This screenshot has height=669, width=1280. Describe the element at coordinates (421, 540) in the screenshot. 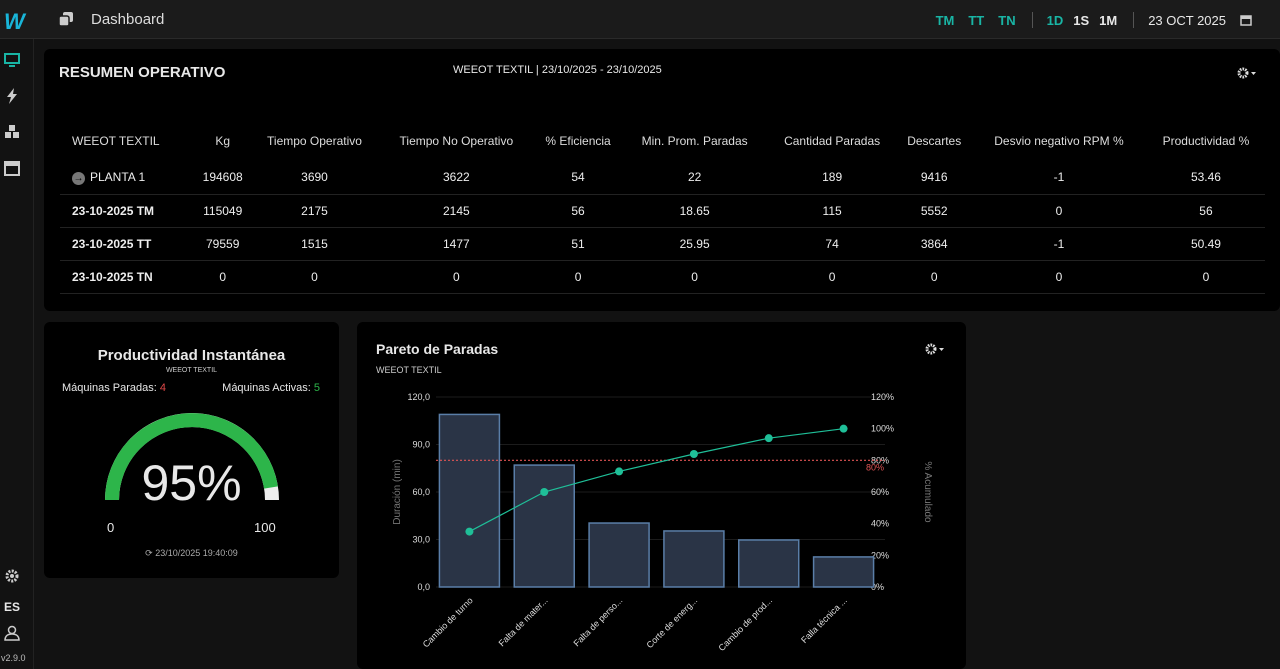

I see `y-tick-label: 30,0` at that location.